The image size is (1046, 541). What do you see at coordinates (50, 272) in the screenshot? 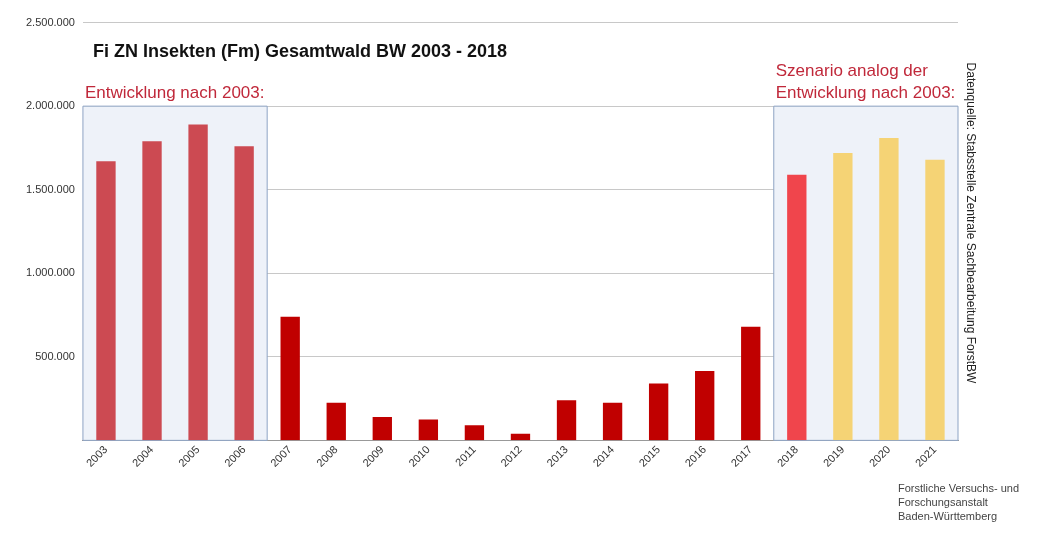
I see `y-tick-label: 1.000.000` at bounding box center [50, 272].